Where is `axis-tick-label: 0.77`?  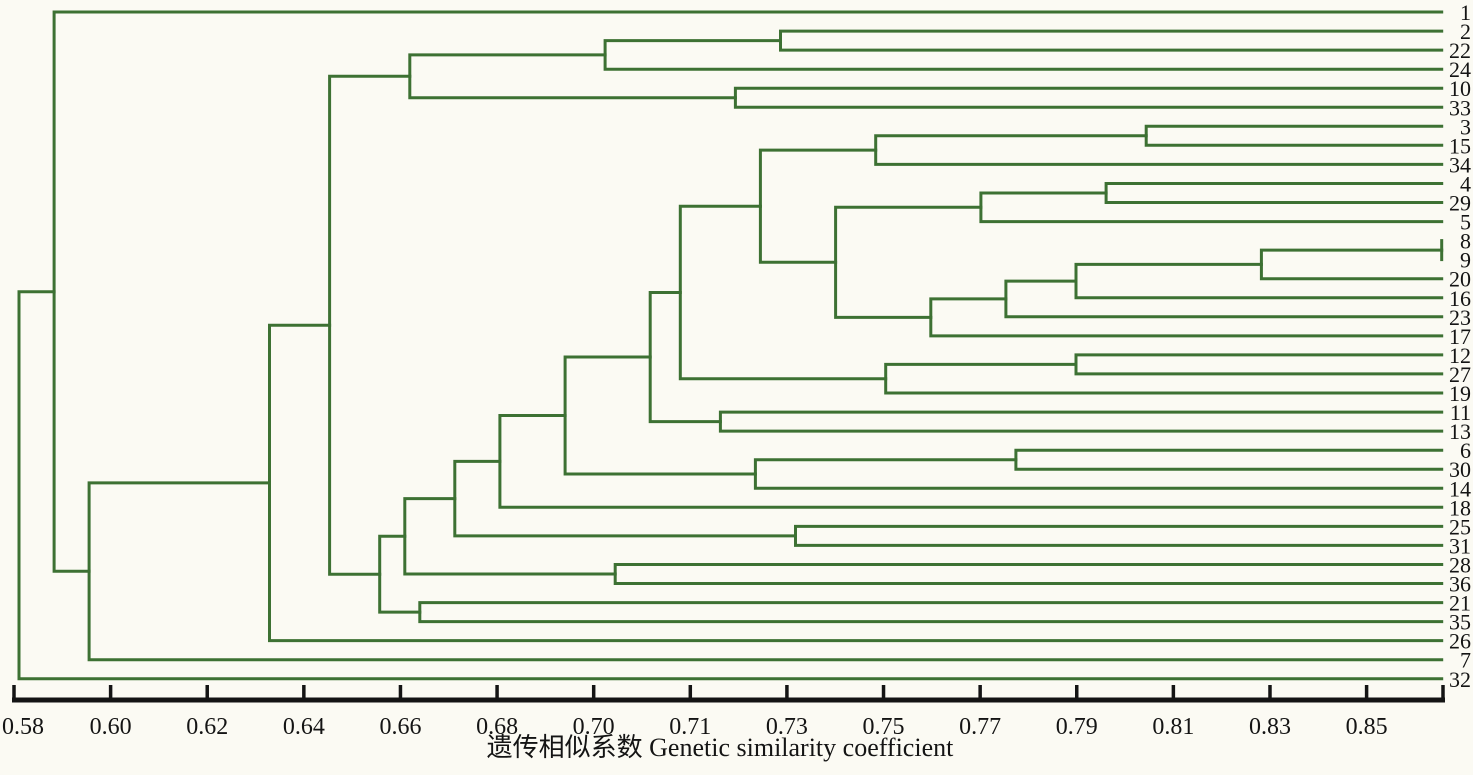
axis-tick-label: 0.77 is located at coordinates (980, 727).